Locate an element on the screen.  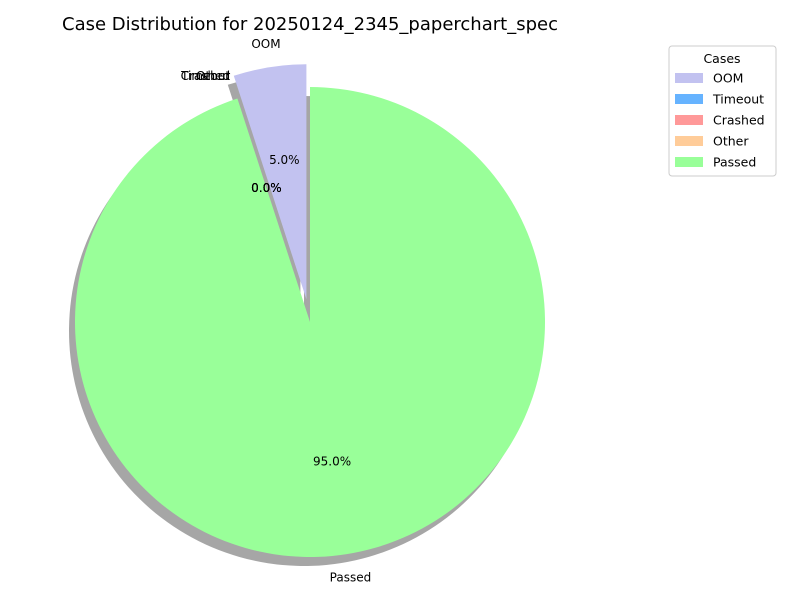
legend-label-crashed: Crashed is located at coordinates (739, 120).